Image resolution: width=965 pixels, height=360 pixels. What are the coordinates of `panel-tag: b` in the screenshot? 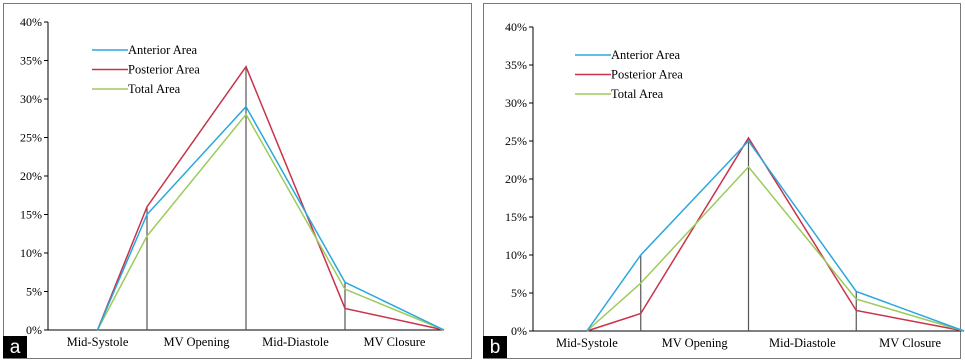 It's located at (495, 347).